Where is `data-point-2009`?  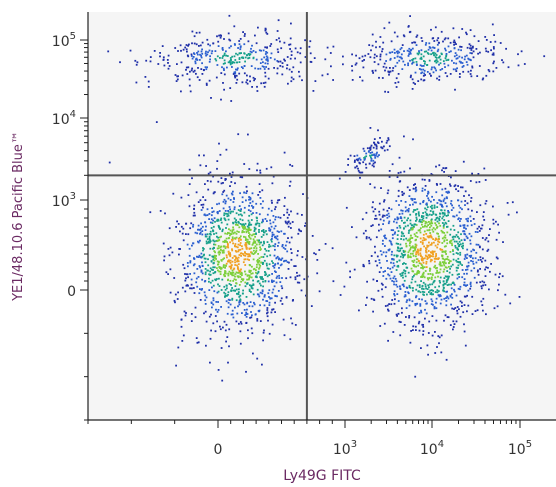
data-point-2009 is located at coordinates (371, 256).